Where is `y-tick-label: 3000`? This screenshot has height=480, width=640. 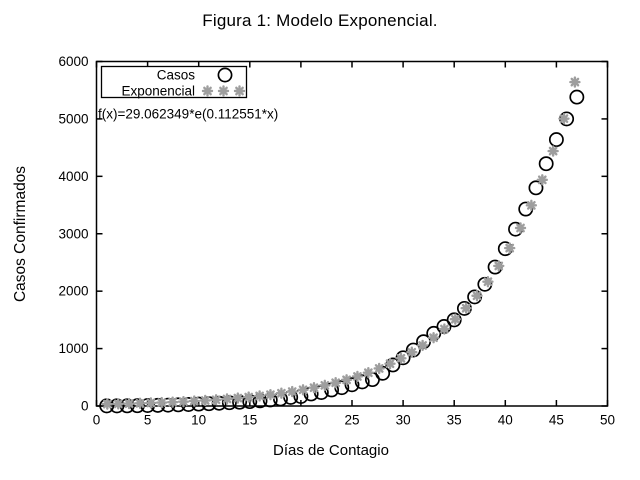
y-tick-label: 3000 is located at coordinates (73, 233).